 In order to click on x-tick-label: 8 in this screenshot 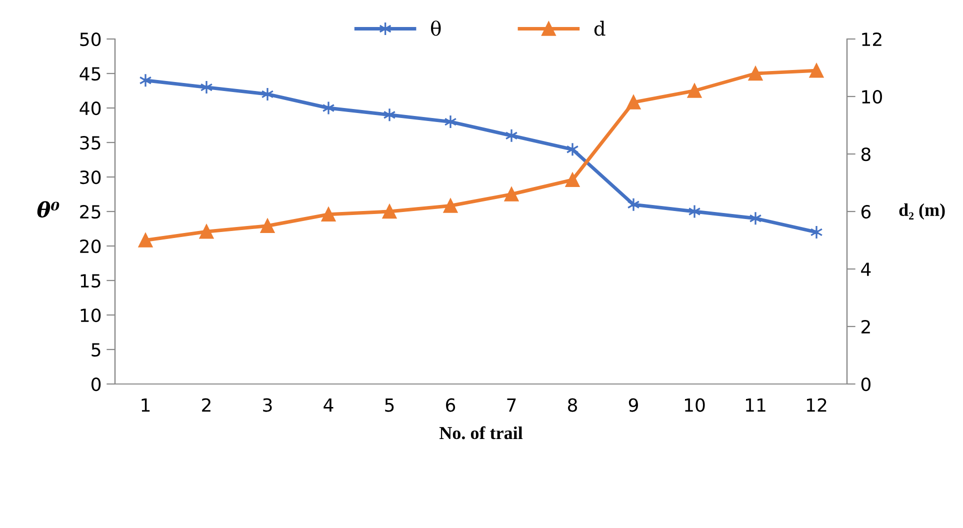, I will do `click(573, 405)`.